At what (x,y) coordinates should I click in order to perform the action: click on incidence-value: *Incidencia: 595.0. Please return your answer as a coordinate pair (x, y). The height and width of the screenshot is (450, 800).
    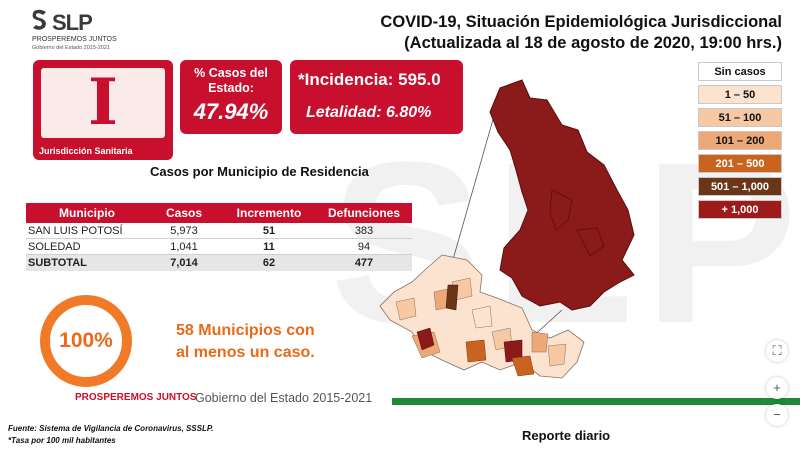
    Looking at the image, I should click on (369, 79).